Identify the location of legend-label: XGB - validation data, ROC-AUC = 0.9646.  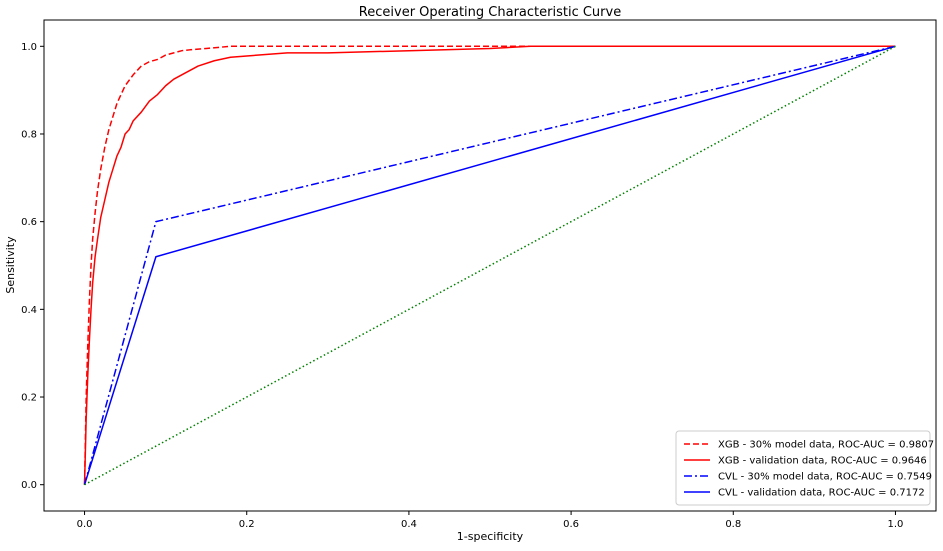
(822, 461).